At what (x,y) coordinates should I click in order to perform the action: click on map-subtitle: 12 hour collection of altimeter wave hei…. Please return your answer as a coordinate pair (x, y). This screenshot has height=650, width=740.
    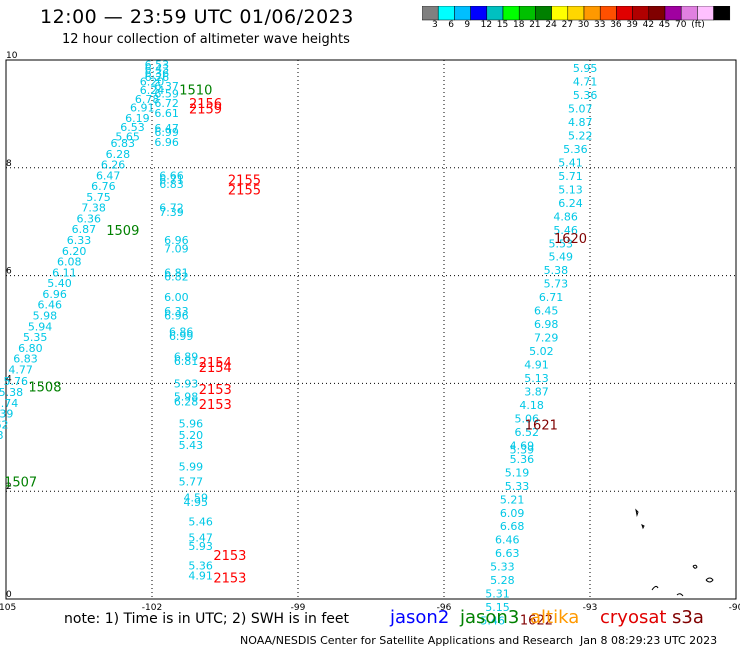
    Looking at the image, I should click on (206, 39).